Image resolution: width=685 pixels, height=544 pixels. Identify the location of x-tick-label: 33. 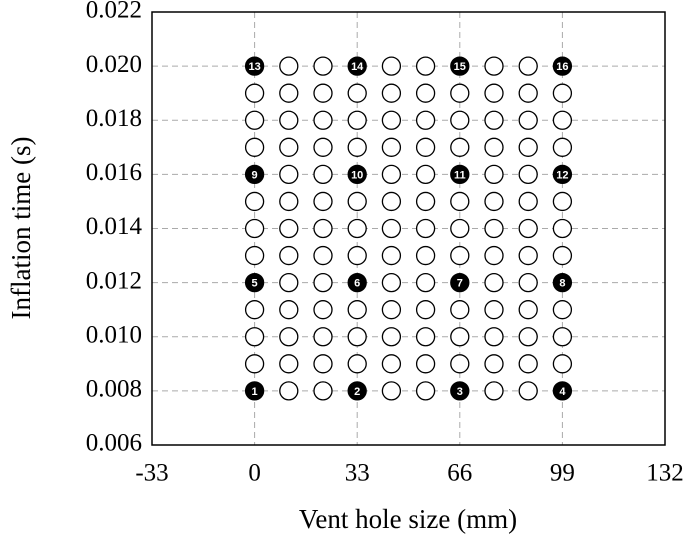
(357, 473).